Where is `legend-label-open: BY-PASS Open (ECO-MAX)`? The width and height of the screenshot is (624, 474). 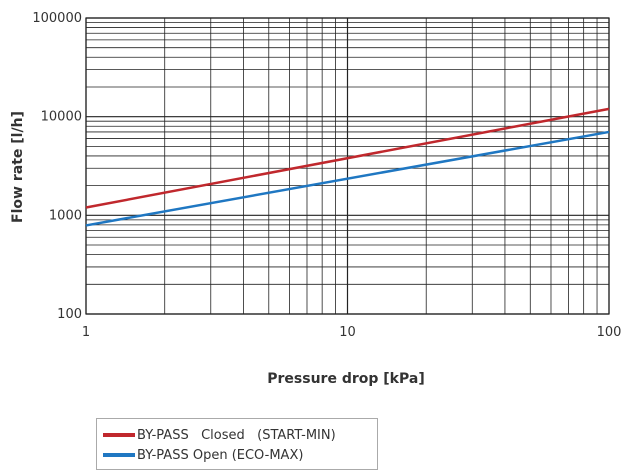
legend-label-open: BY-PASS Open (ECO-MAX) is located at coordinates (220, 455).